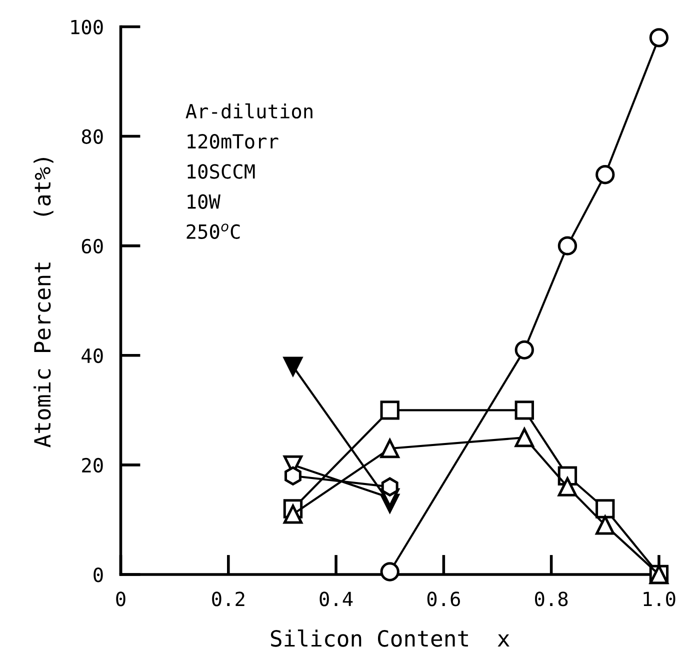 This screenshot has width=690, height=668. What do you see at coordinates (204, 201) in the screenshot?
I see `annotation: 10W` at bounding box center [204, 201].